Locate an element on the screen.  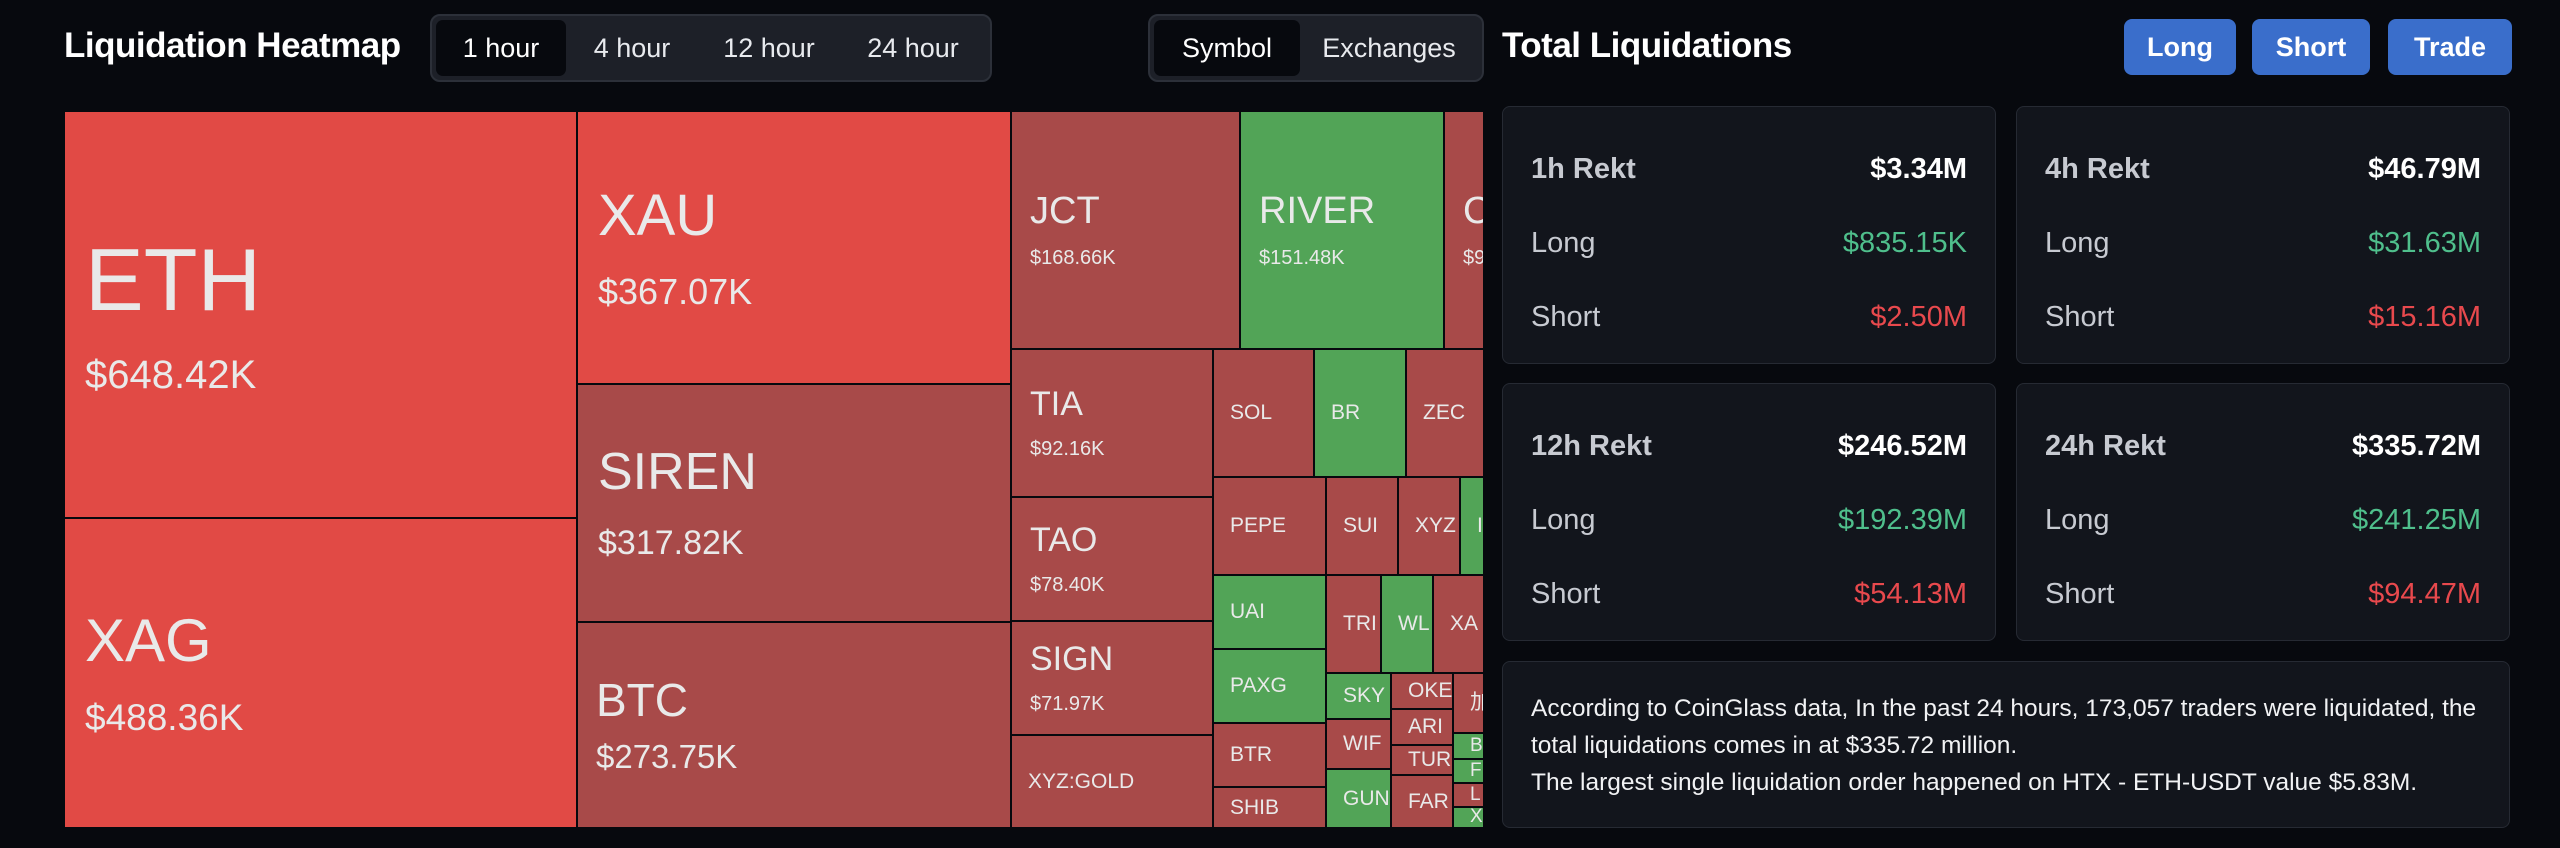
heatmap-tile: X is located at coordinates (1468, 817).